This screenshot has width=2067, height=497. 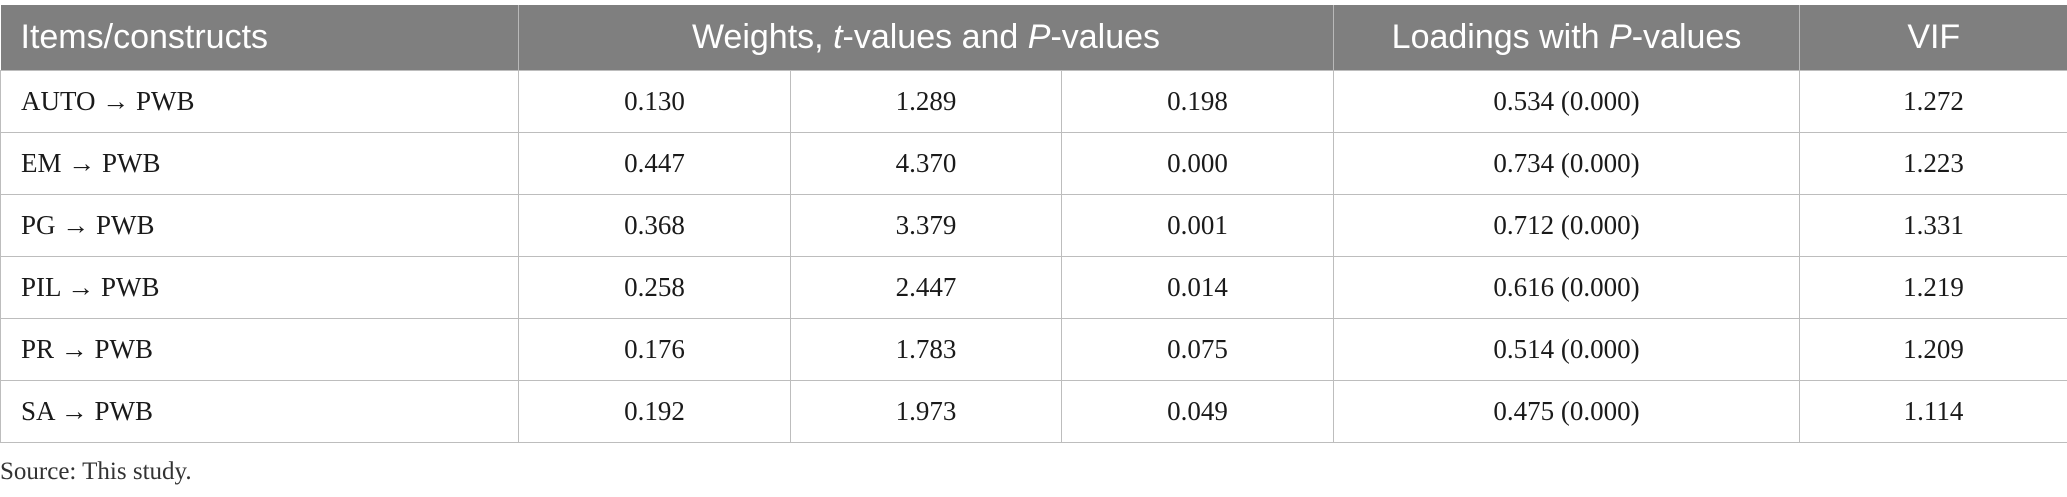 What do you see at coordinates (96, 471) in the screenshot?
I see `source-footnote: Source: This study.` at bounding box center [96, 471].